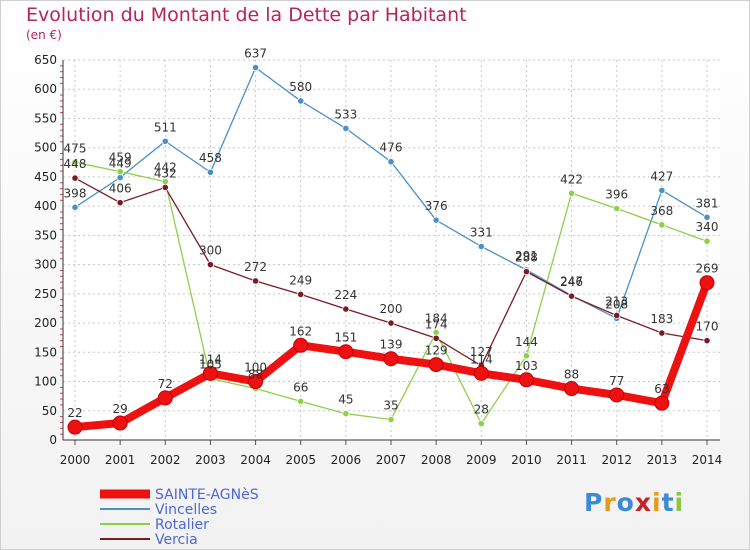 The height and width of the screenshot is (550, 750). Describe the element at coordinates (75, 460) in the screenshot. I see `x-tick-label: 2000` at that location.